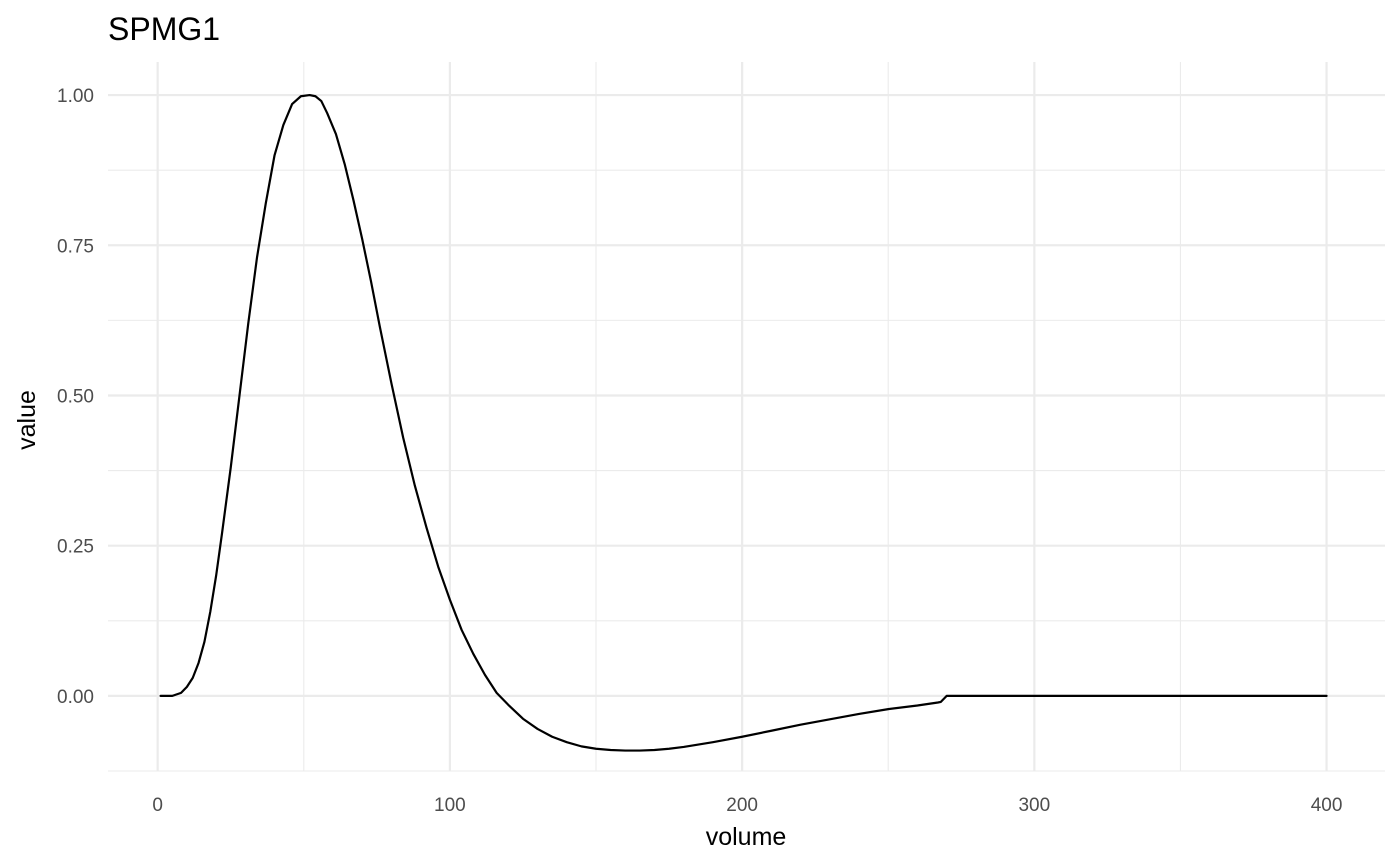  Describe the element at coordinates (742, 805) in the screenshot. I see `x-tick-label: 200` at that location.